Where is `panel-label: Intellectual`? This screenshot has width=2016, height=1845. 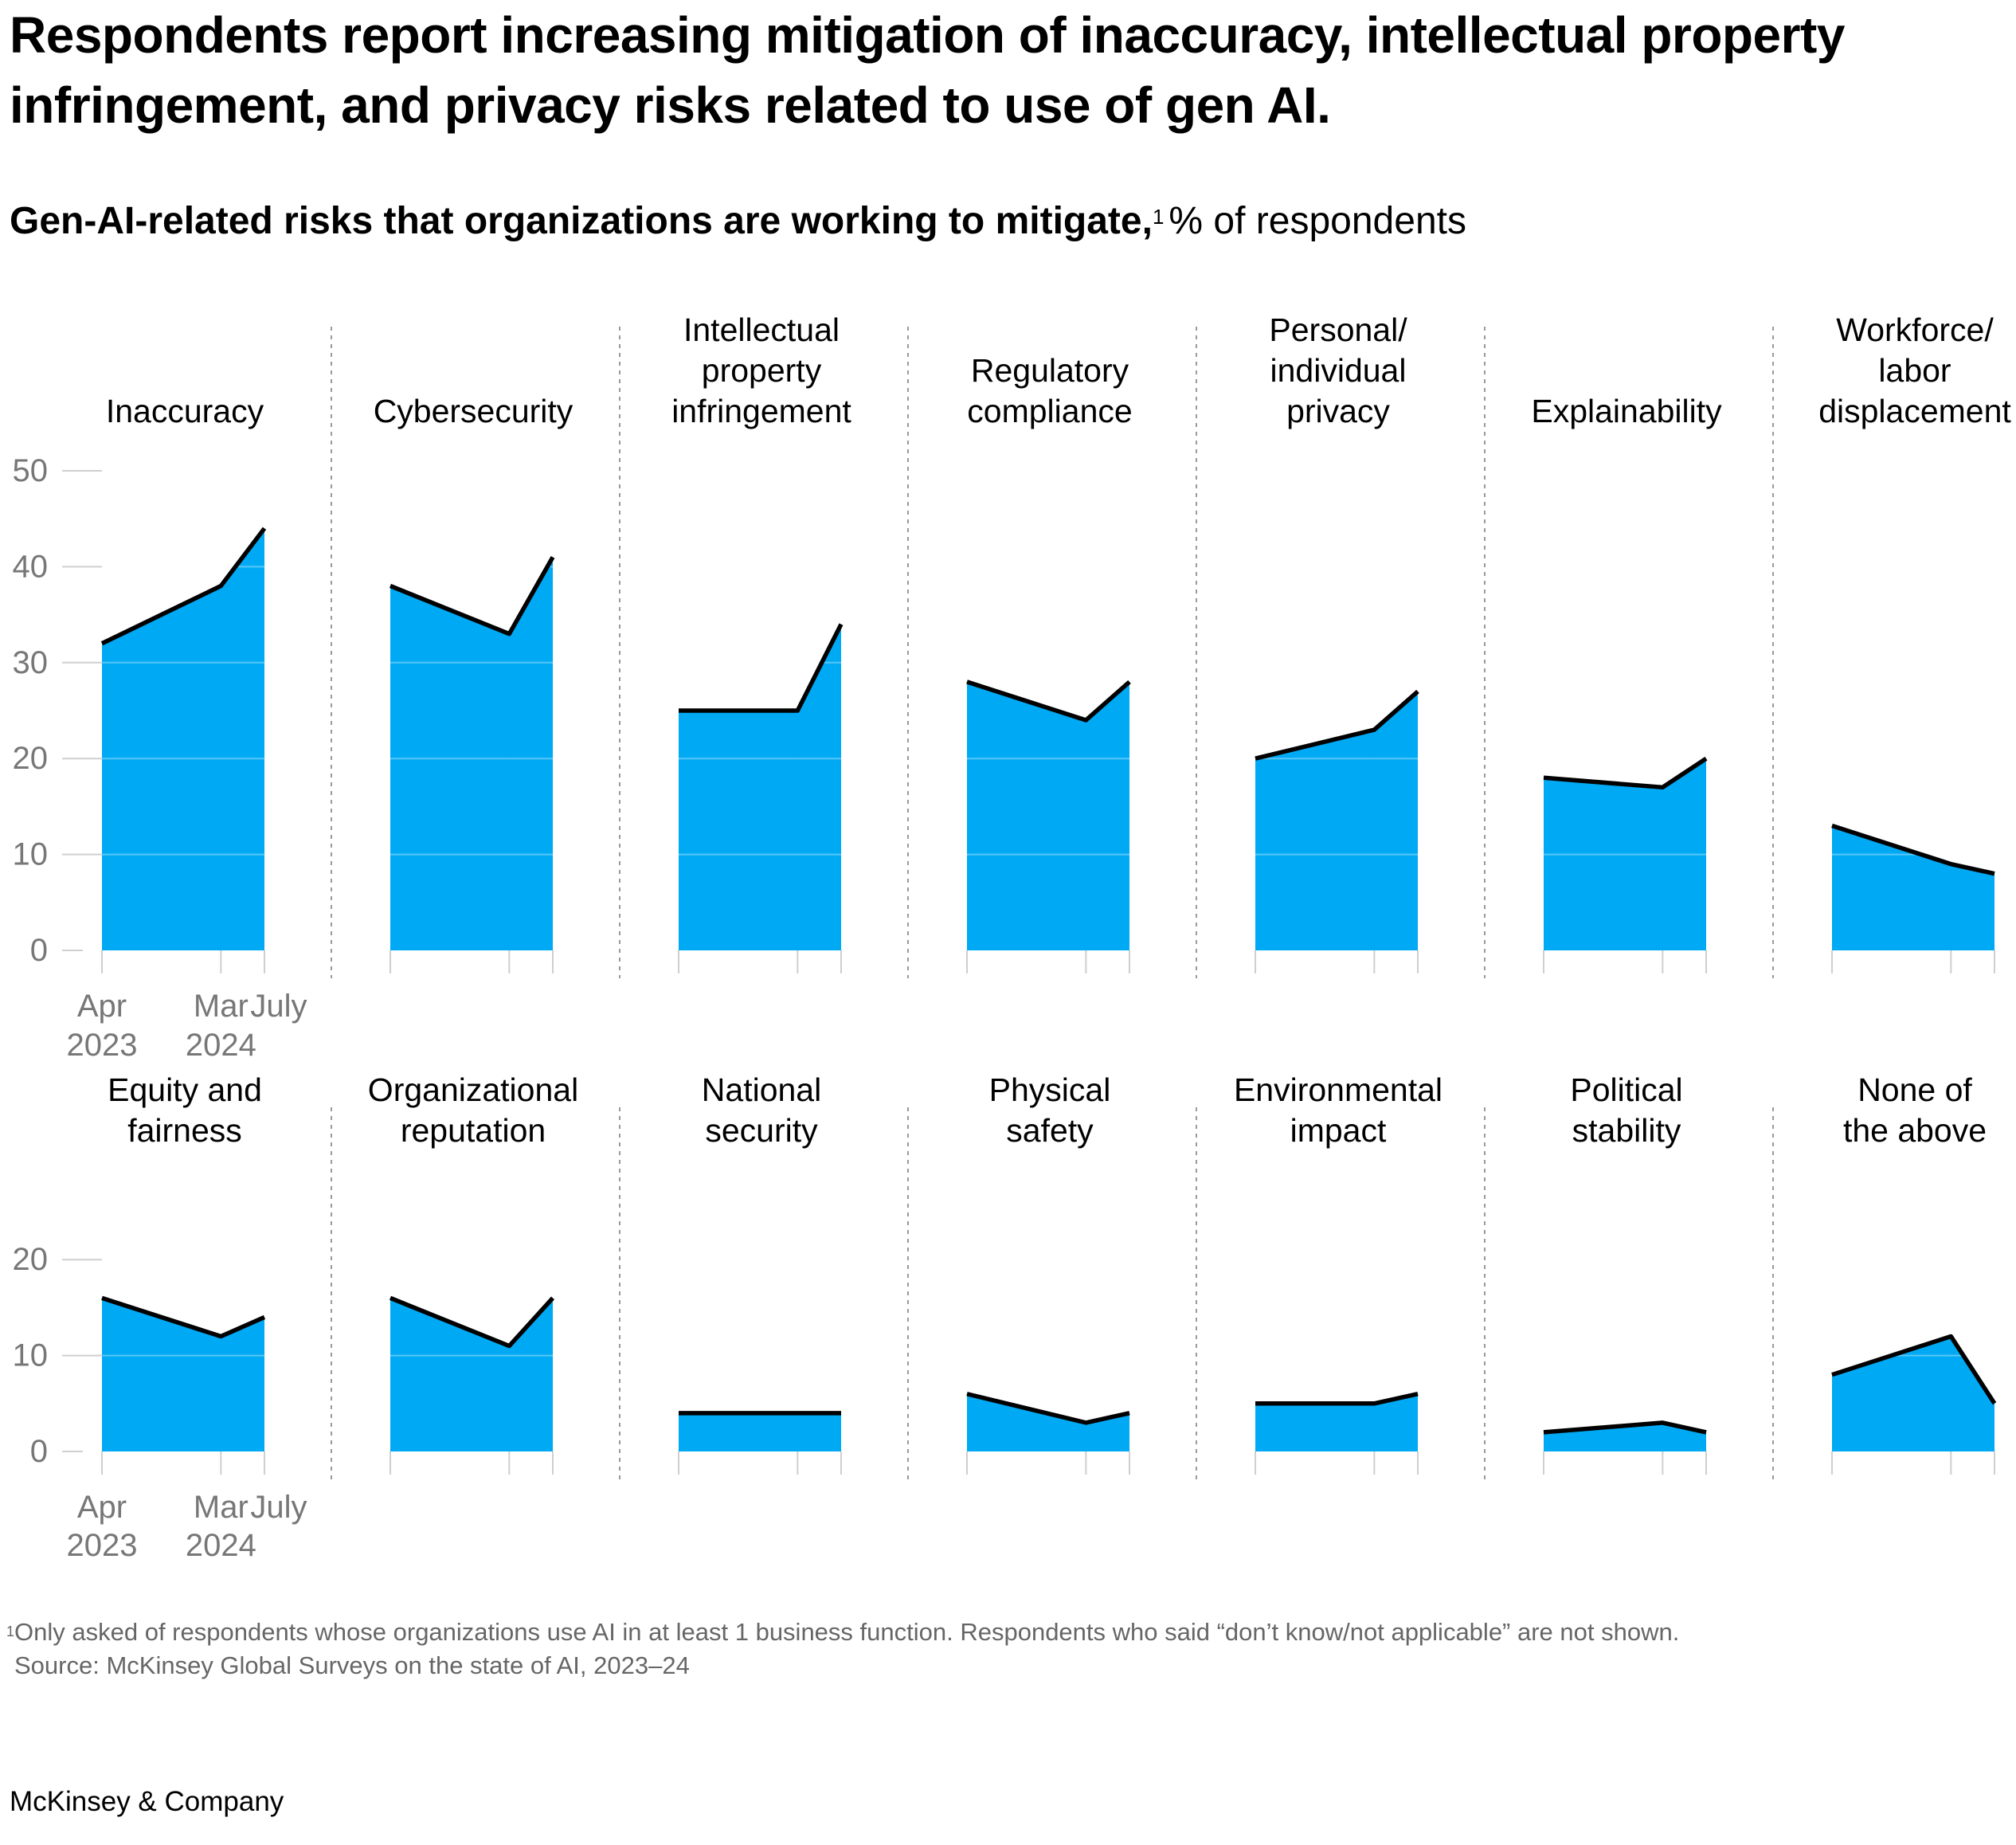 panel-label: Intellectual is located at coordinates (761, 330).